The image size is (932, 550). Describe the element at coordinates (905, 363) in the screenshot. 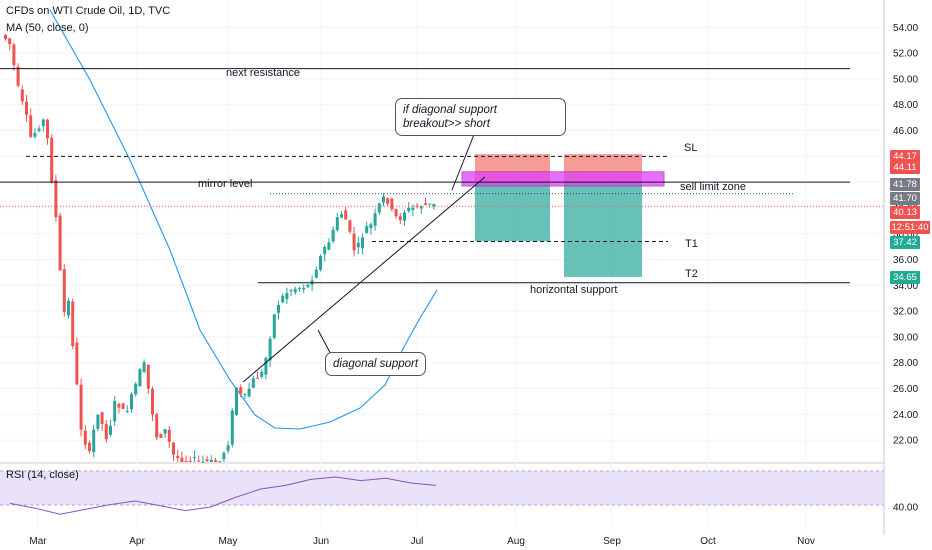

I see `y-tick-label: 28.00` at that location.